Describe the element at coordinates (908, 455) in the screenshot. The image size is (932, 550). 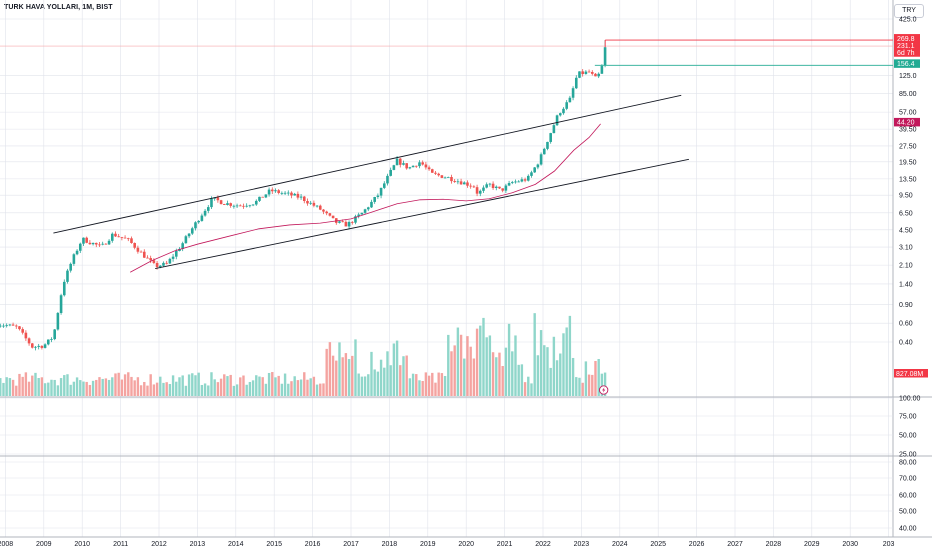
I see `pane2-tick-label: 25.00` at that location.